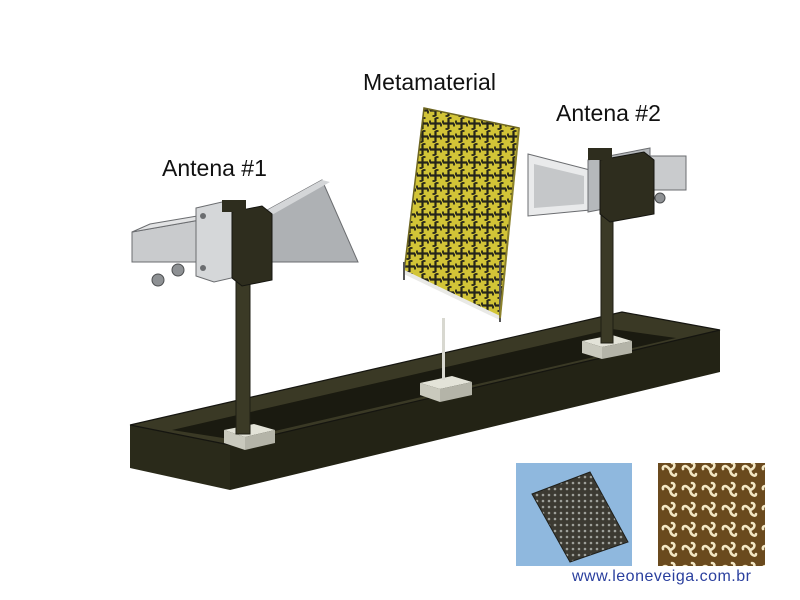  I want to click on antenna-2-label: Antena #2, so click(608, 113).